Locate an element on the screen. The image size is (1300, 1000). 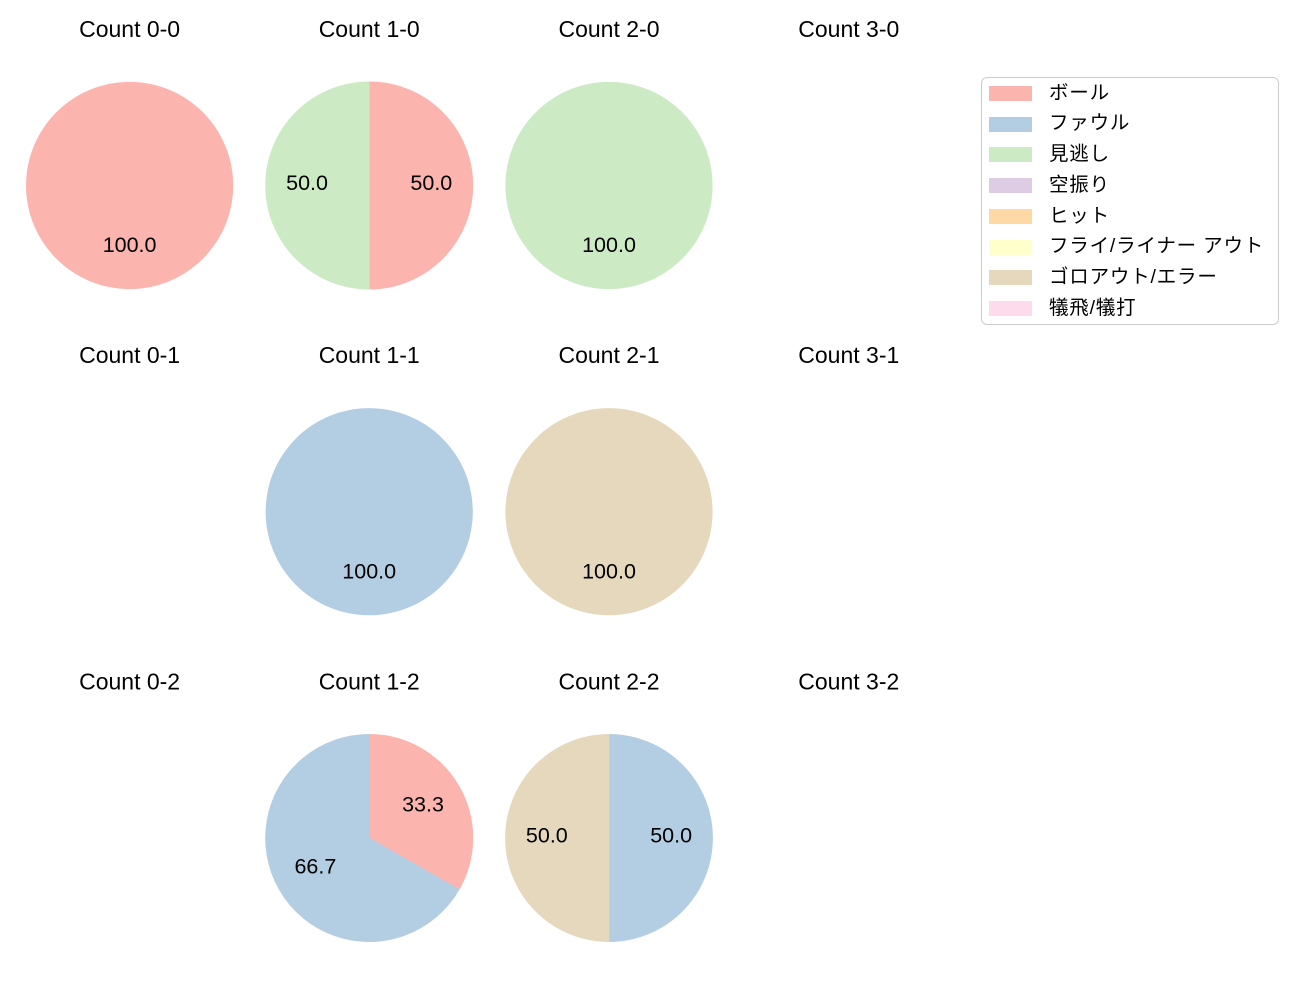
legend-item-label: ボール is located at coordinates (1079, 92).